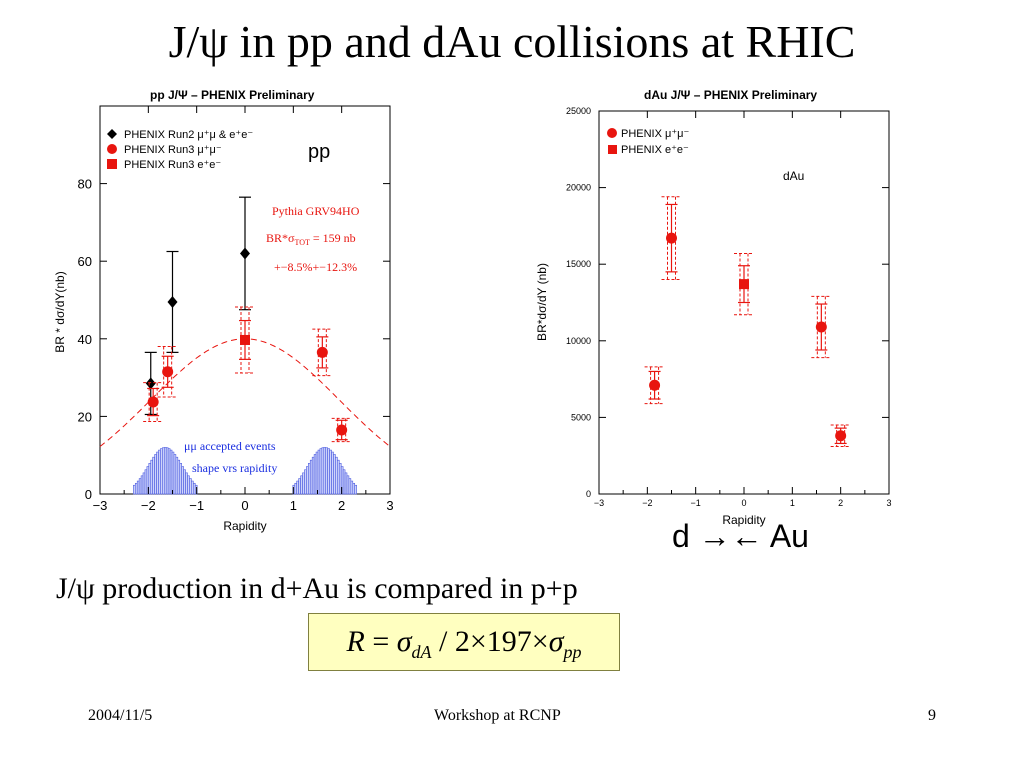 This screenshot has width=1024, height=768. Describe the element at coordinates (280, 238) in the screenshot. I see `cross-section-label-main: BR*σ` at that location.